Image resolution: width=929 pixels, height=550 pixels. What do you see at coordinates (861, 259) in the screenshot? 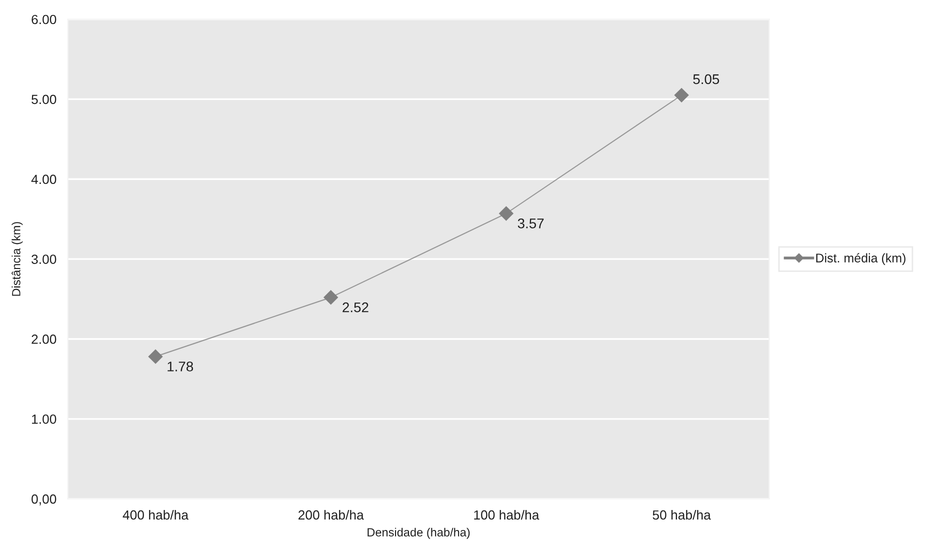
I see `legend-label: Dist. média (km)` at bounding box center [861, 259].